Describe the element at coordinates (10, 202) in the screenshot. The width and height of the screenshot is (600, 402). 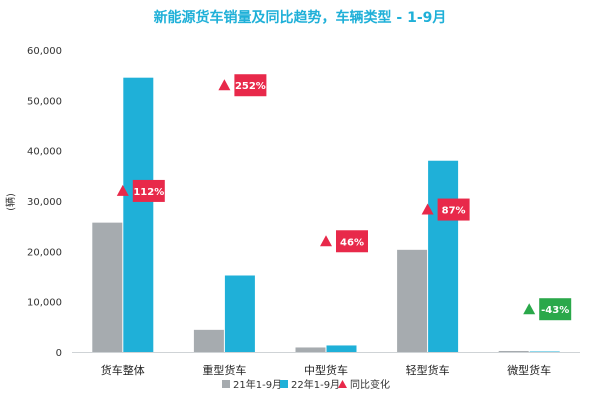
I see `y-axis-label: (辆)` at that location.